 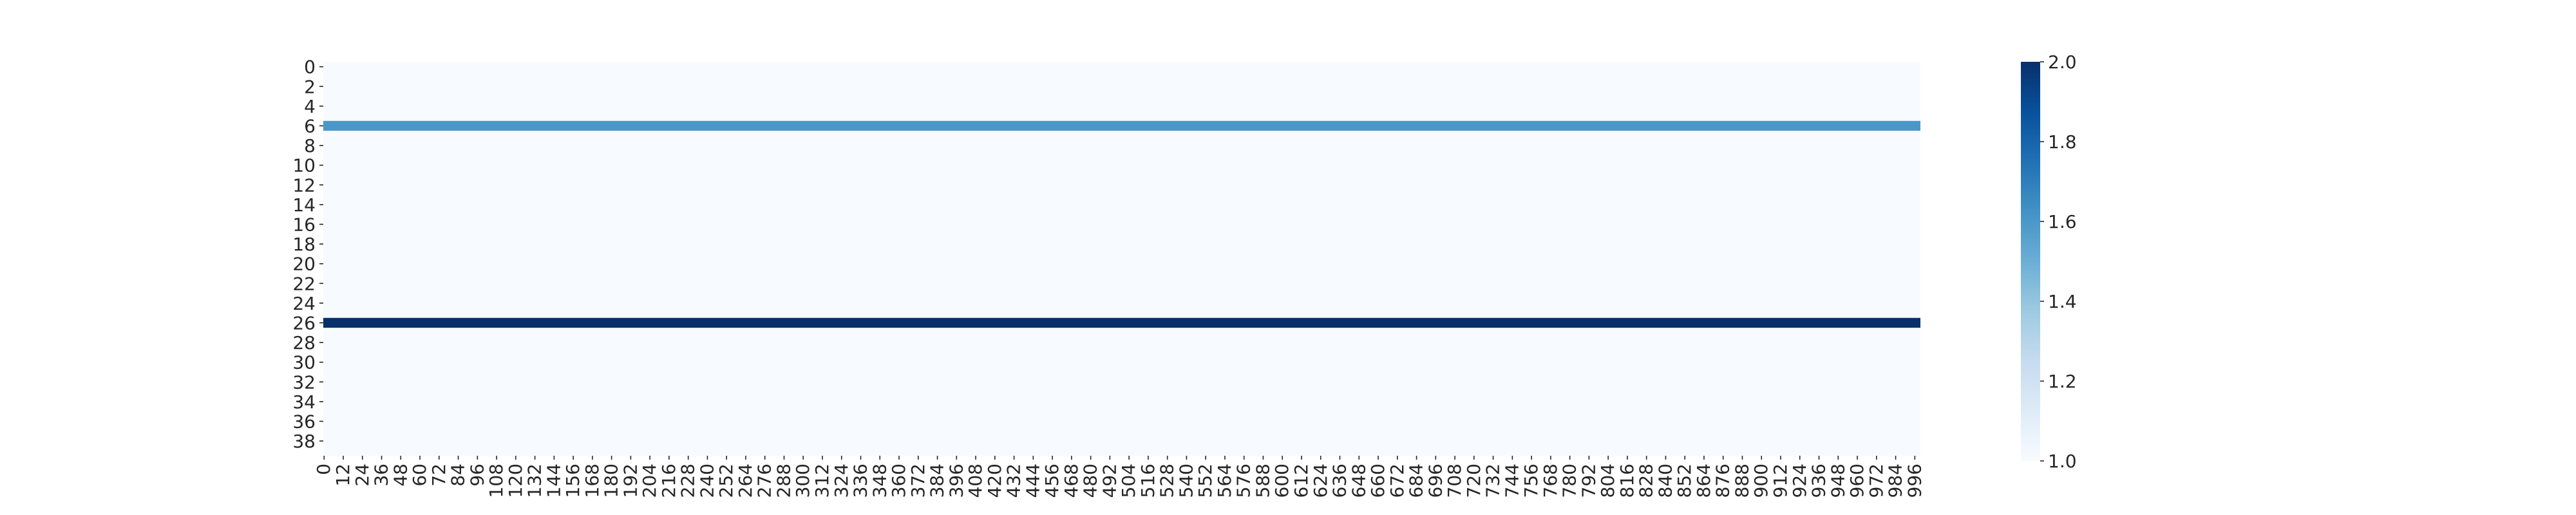 What do you see at coordinates (343, 475) in the screenshot?
I see `x-tick-label: 12` at bounding box center [343, 475].